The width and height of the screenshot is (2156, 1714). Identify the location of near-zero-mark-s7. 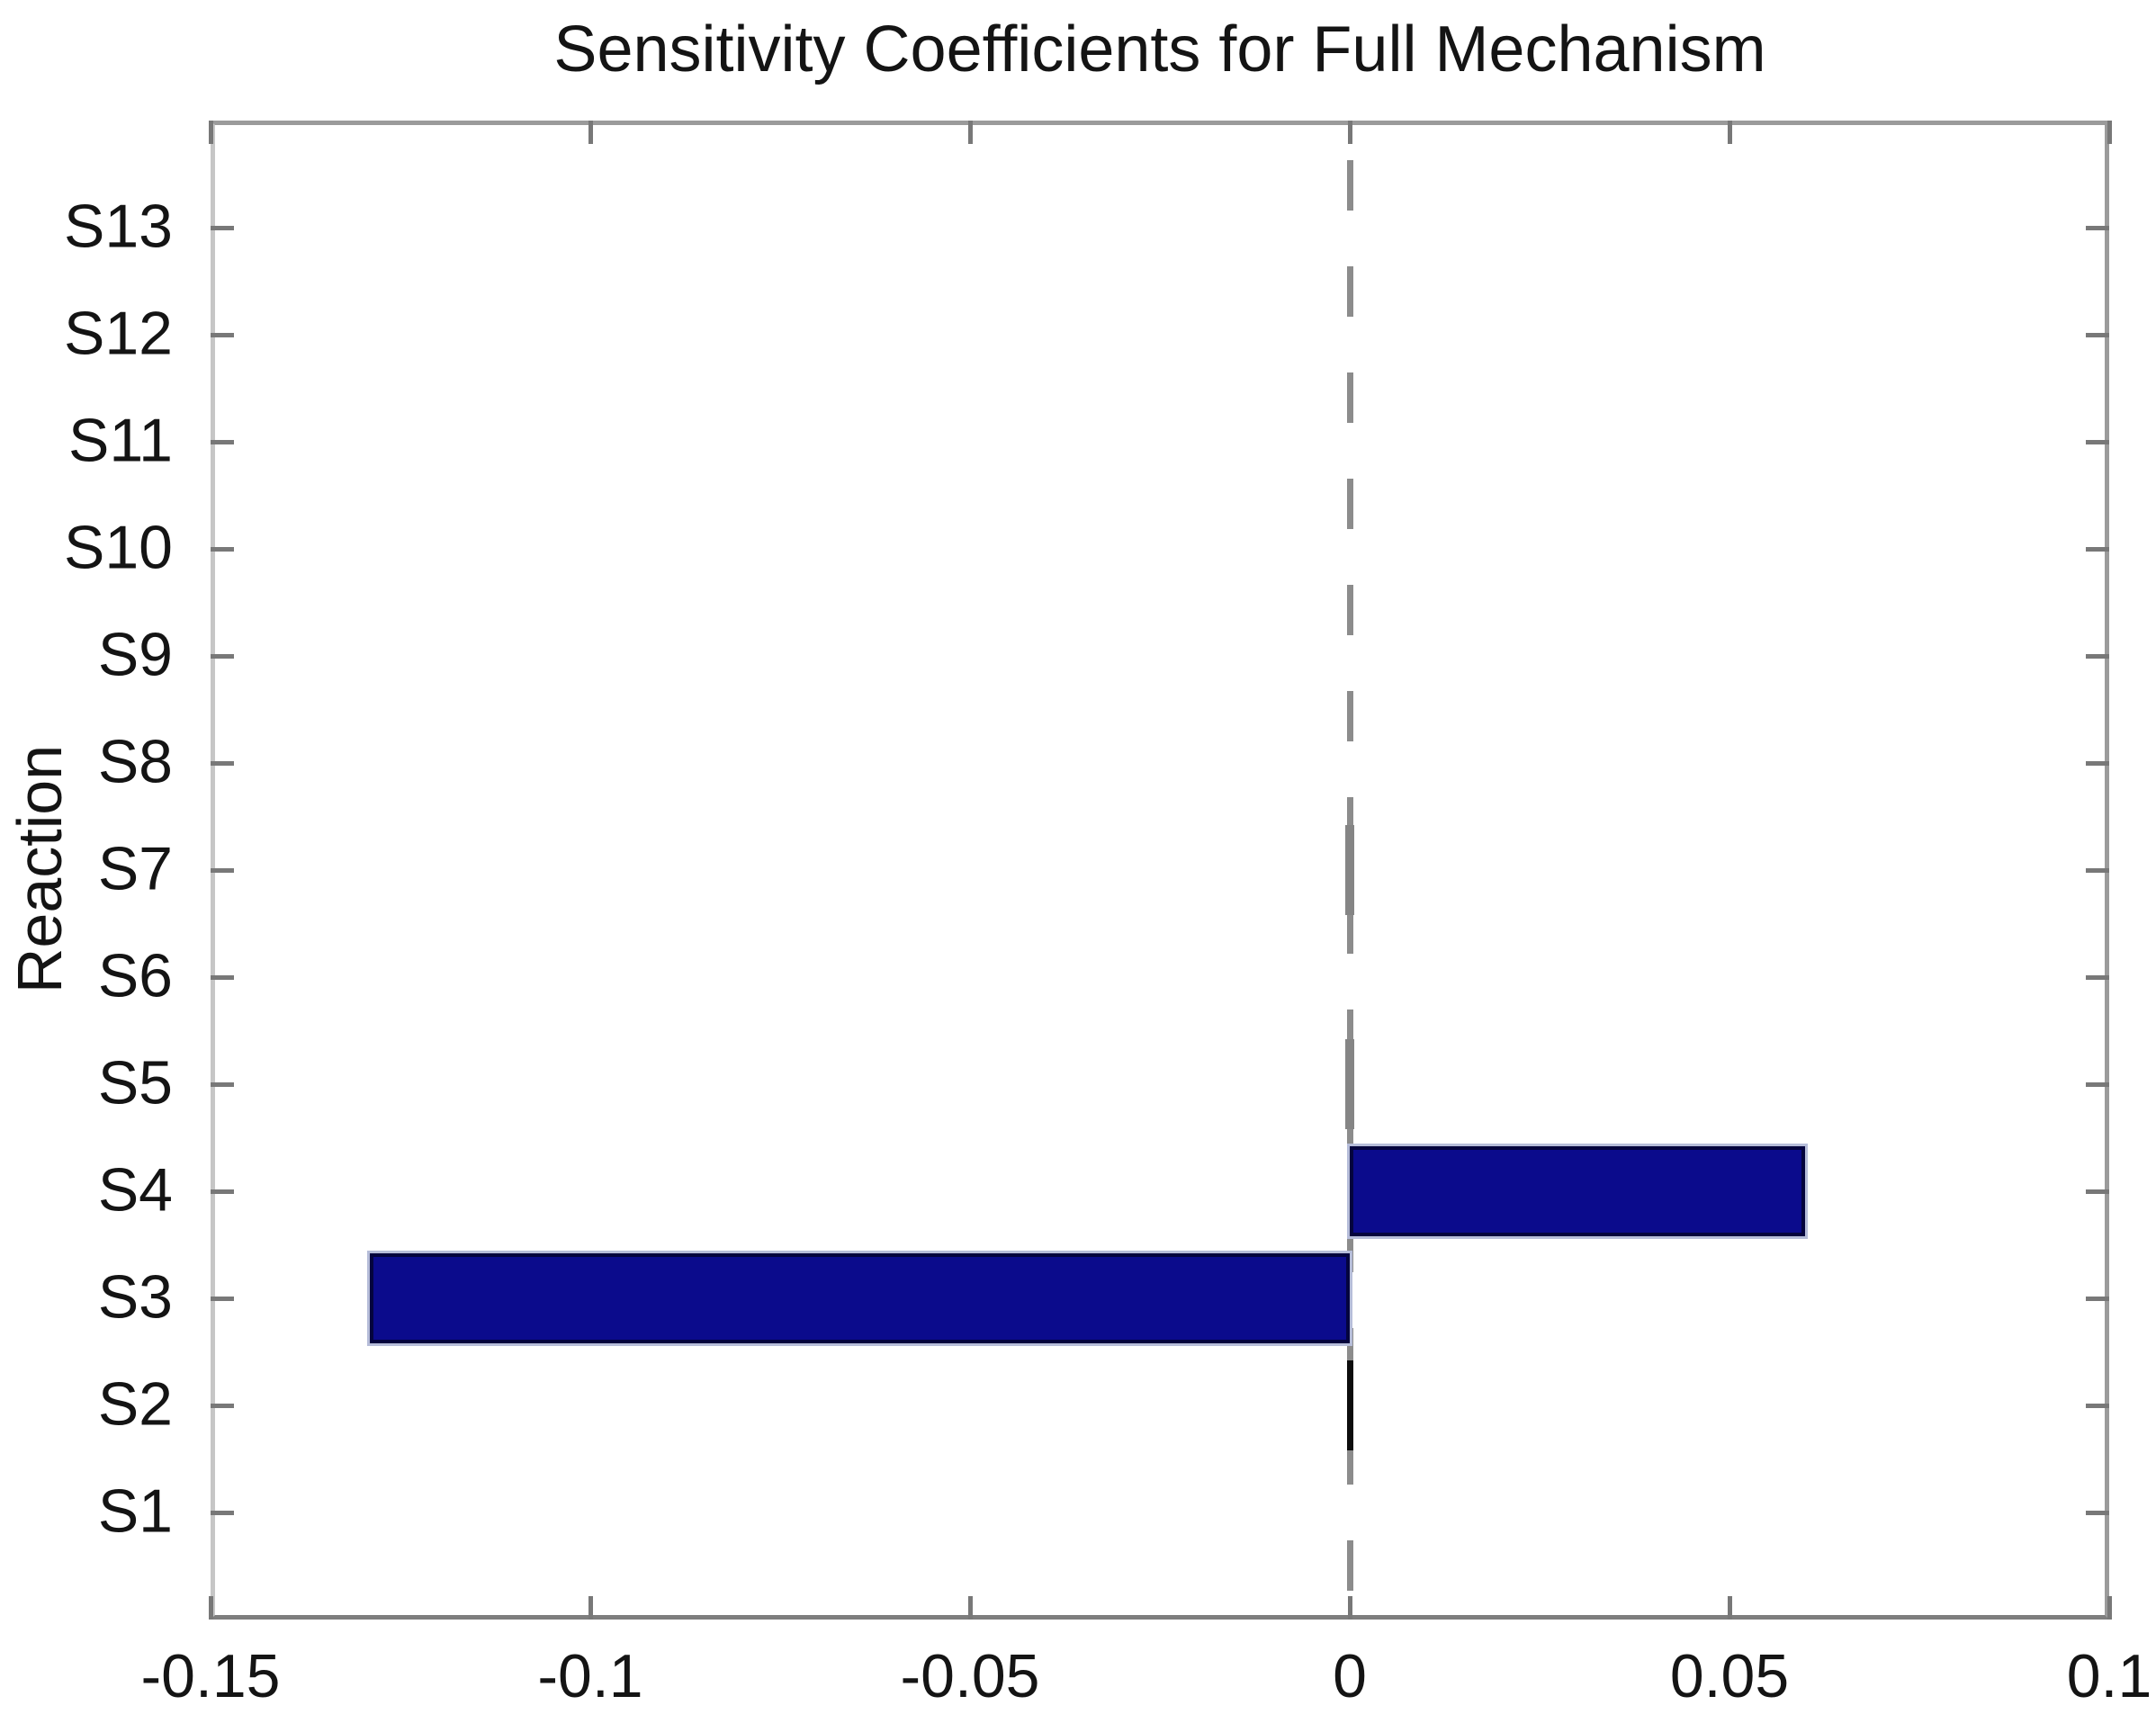
(1349, 870).